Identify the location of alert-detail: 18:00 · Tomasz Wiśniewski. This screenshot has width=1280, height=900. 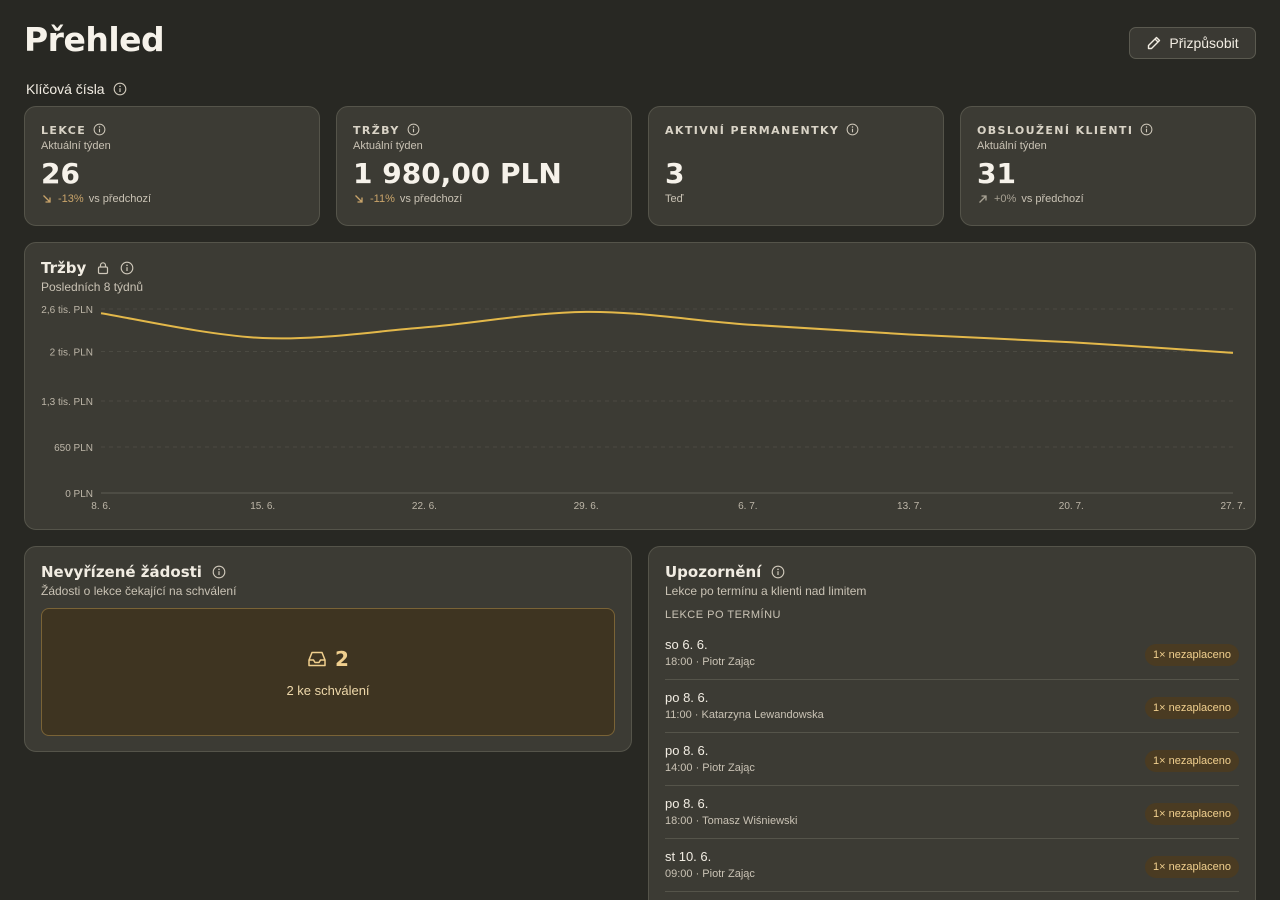
(731, 821).